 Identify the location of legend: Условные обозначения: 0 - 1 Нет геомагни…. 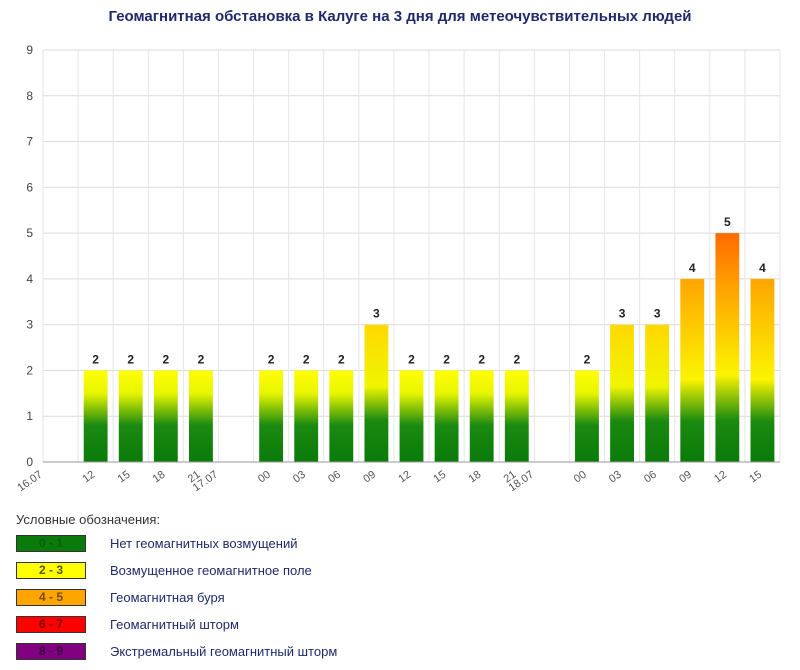
(266, 591).